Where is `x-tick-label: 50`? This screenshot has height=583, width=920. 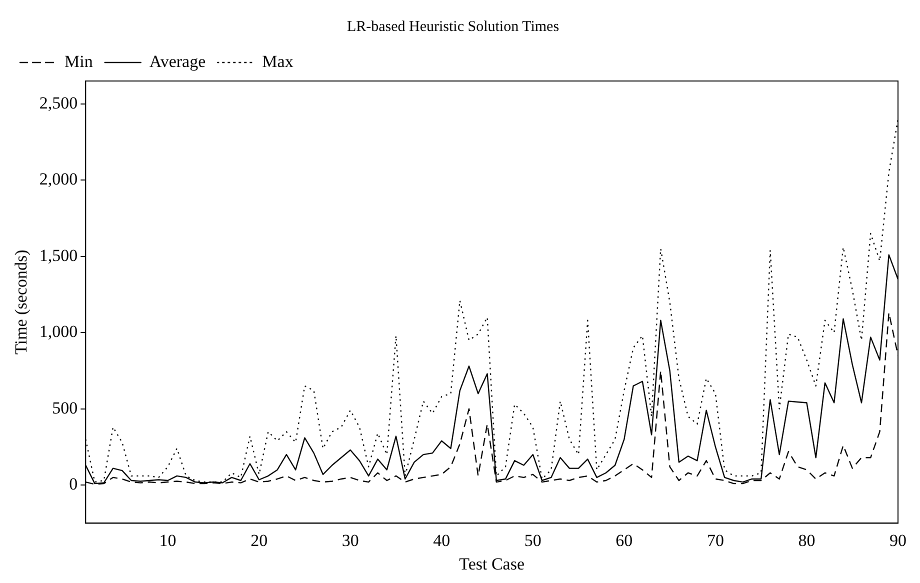
x-tick-label: 50 is located at coordinates (533, 540).